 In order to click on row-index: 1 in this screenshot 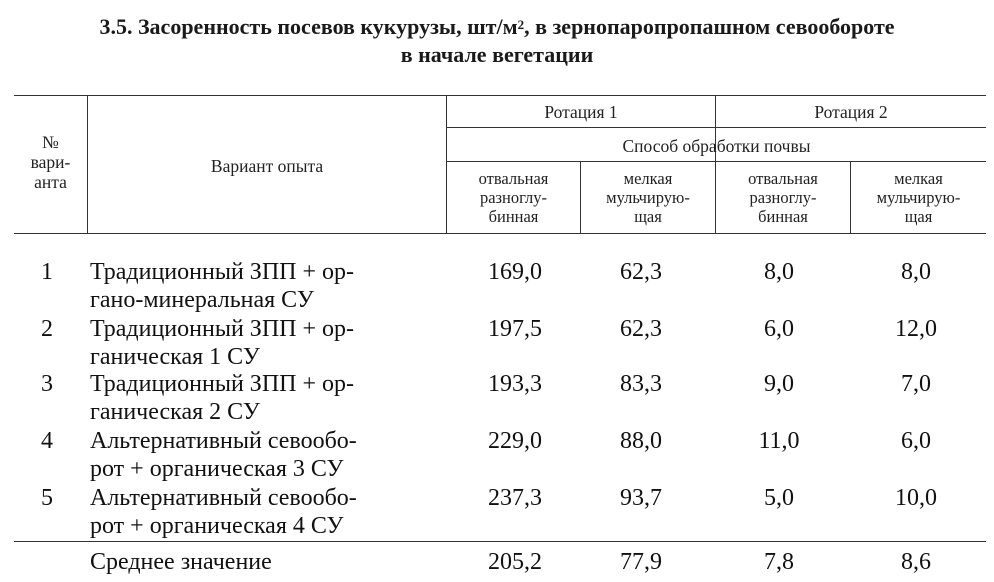, I will do `click(47, 272)`.